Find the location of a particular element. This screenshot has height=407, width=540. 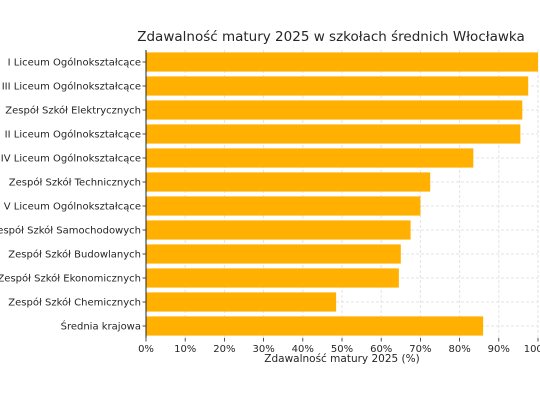

x-tick-label: 60% is located at coordinates (381, 349).